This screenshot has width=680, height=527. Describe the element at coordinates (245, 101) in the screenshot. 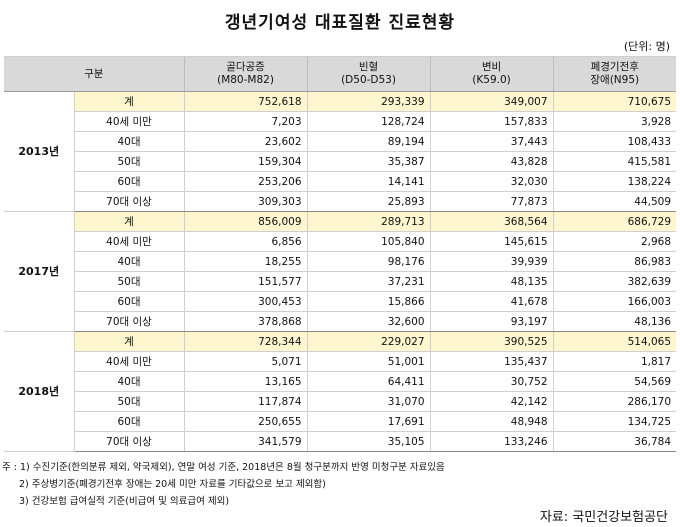

I see `value-cell: 752,618` at that location.